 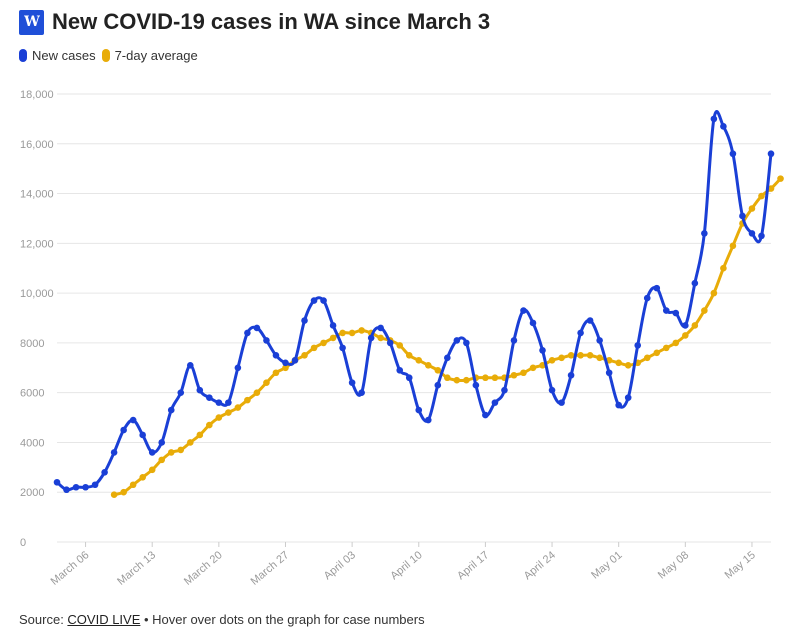 What do you see at coordinates (57, 55) in the screenshot?
I see `legend-item-new-cases: New cases` at bounding box center [57, 55].